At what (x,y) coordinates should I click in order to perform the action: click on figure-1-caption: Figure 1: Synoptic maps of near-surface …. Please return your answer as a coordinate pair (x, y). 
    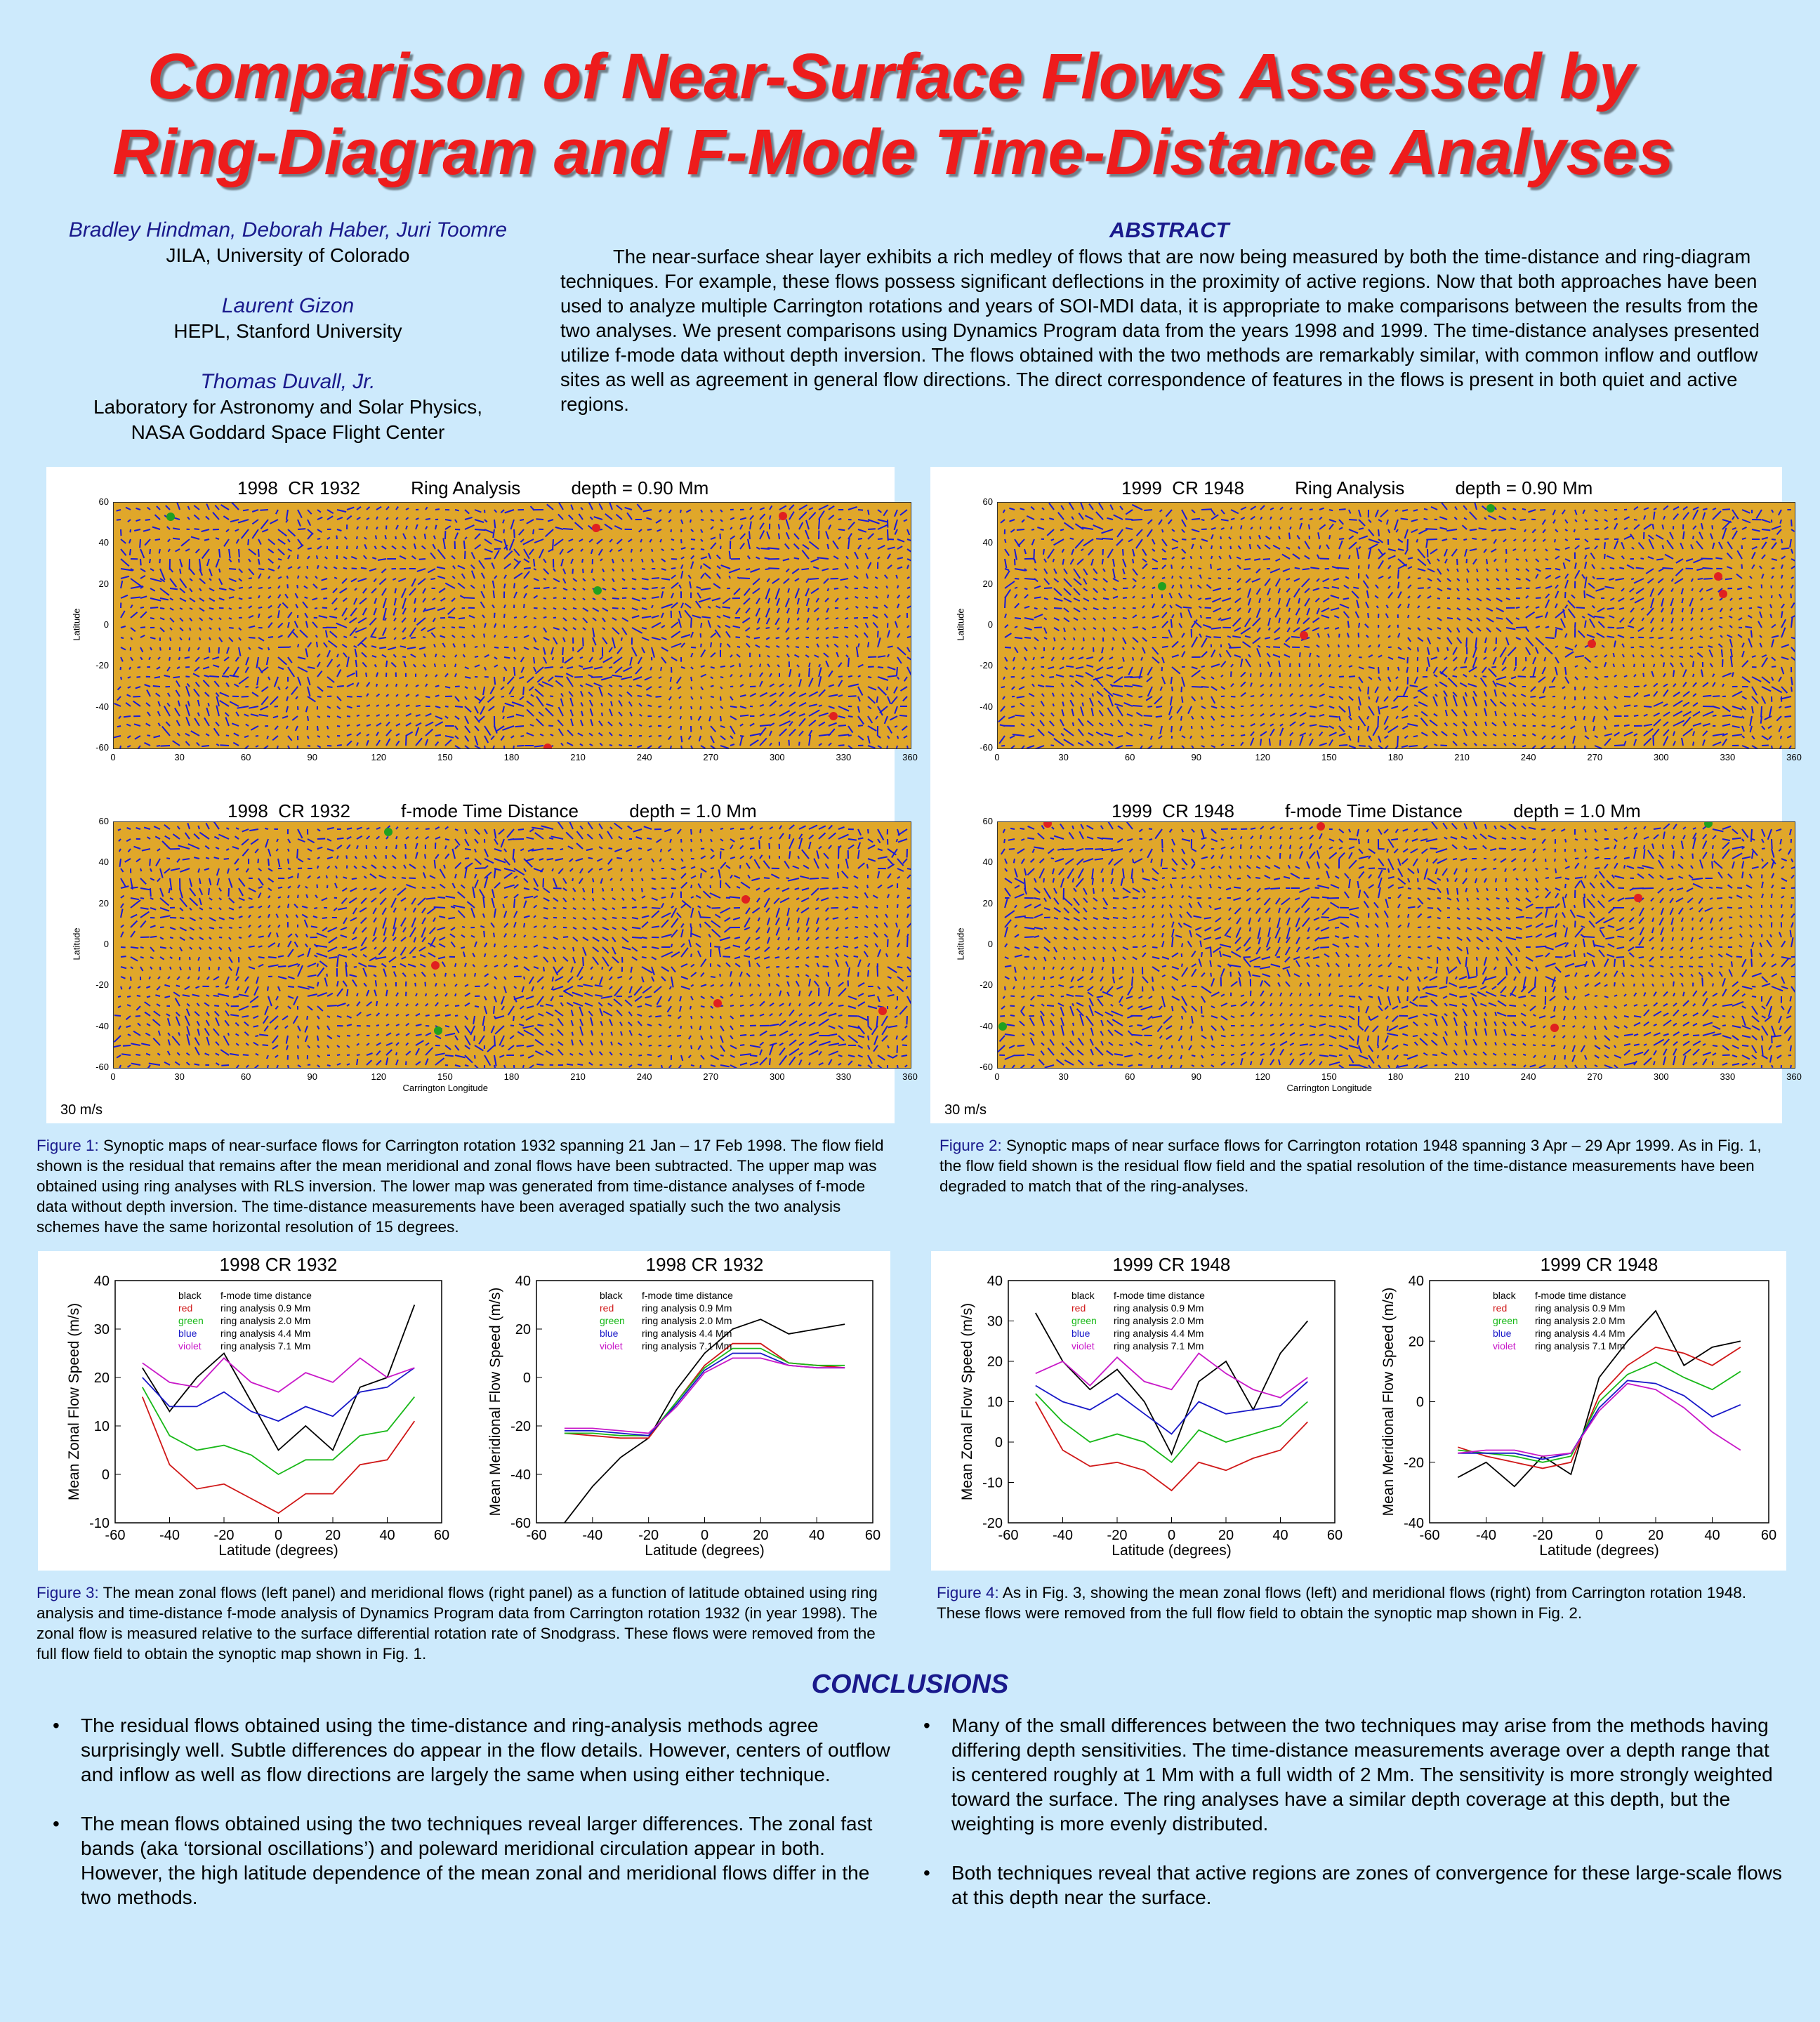
    Looking at the image, I should click on (468, 1186).